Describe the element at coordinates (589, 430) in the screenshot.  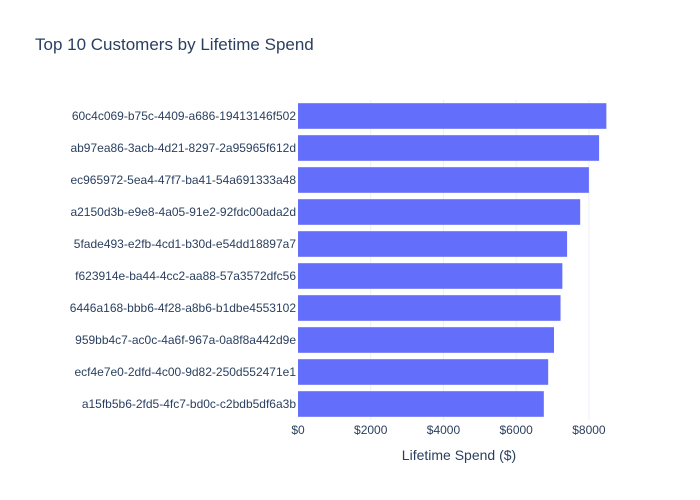
I see `x-tick-label: $8000` at that location.